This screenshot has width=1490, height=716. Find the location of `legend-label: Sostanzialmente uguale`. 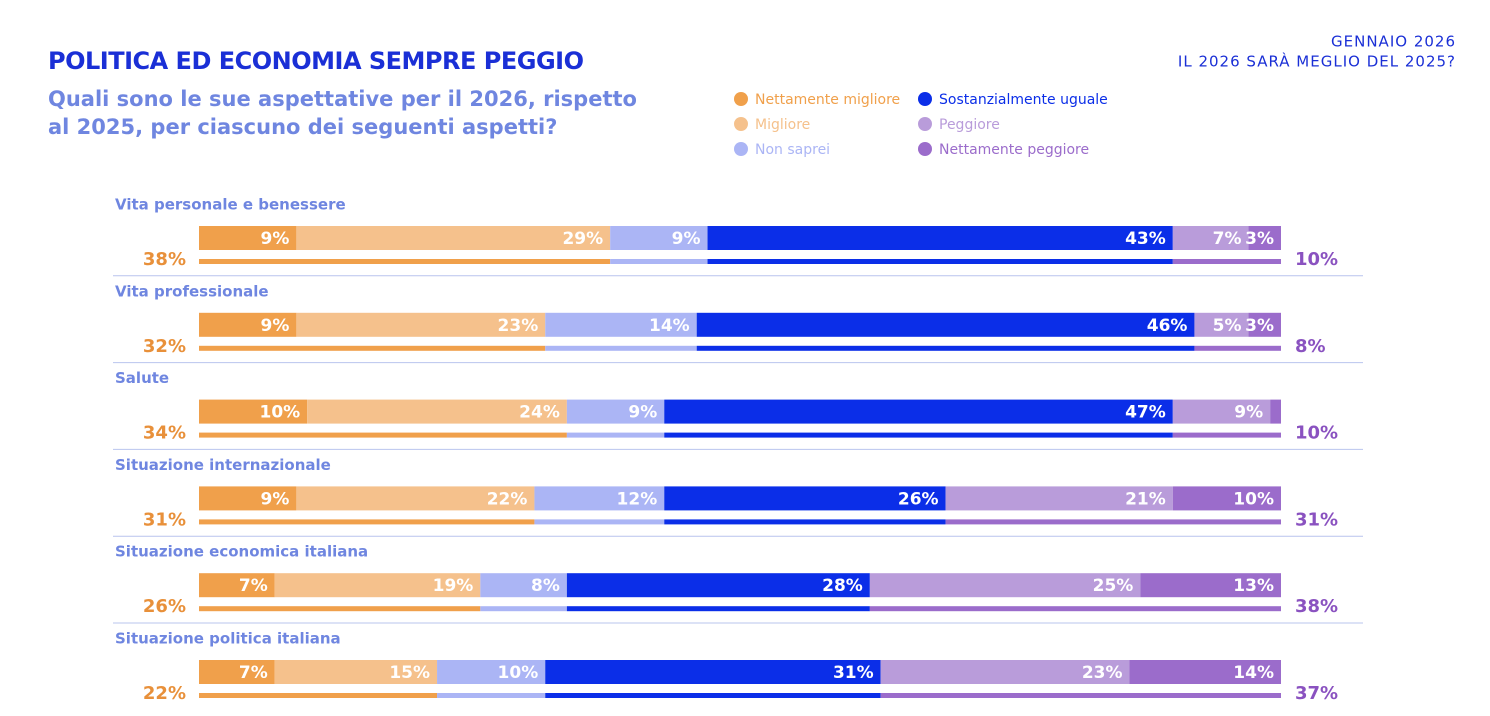

legend-label: Sostanzialmente uguale is located at coordinates (1023, 100).